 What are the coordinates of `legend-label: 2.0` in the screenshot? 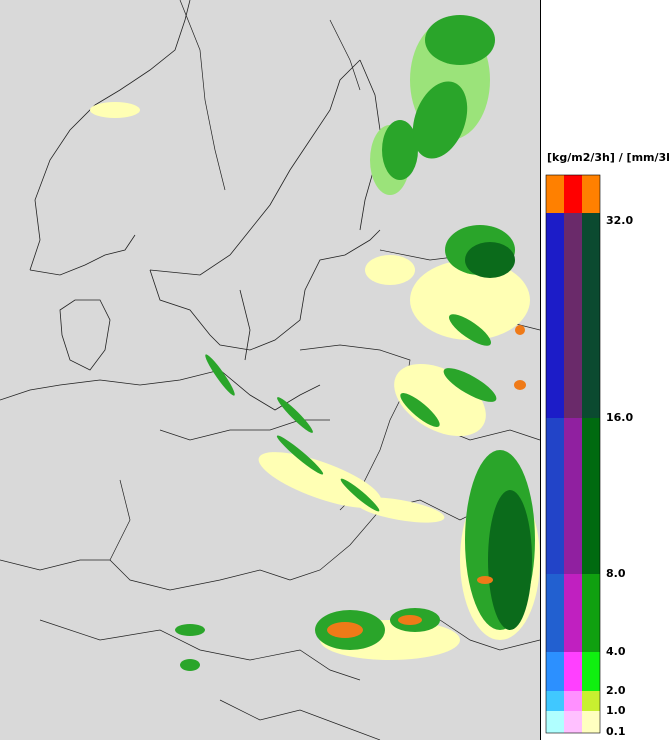 It's located at (616, 690).